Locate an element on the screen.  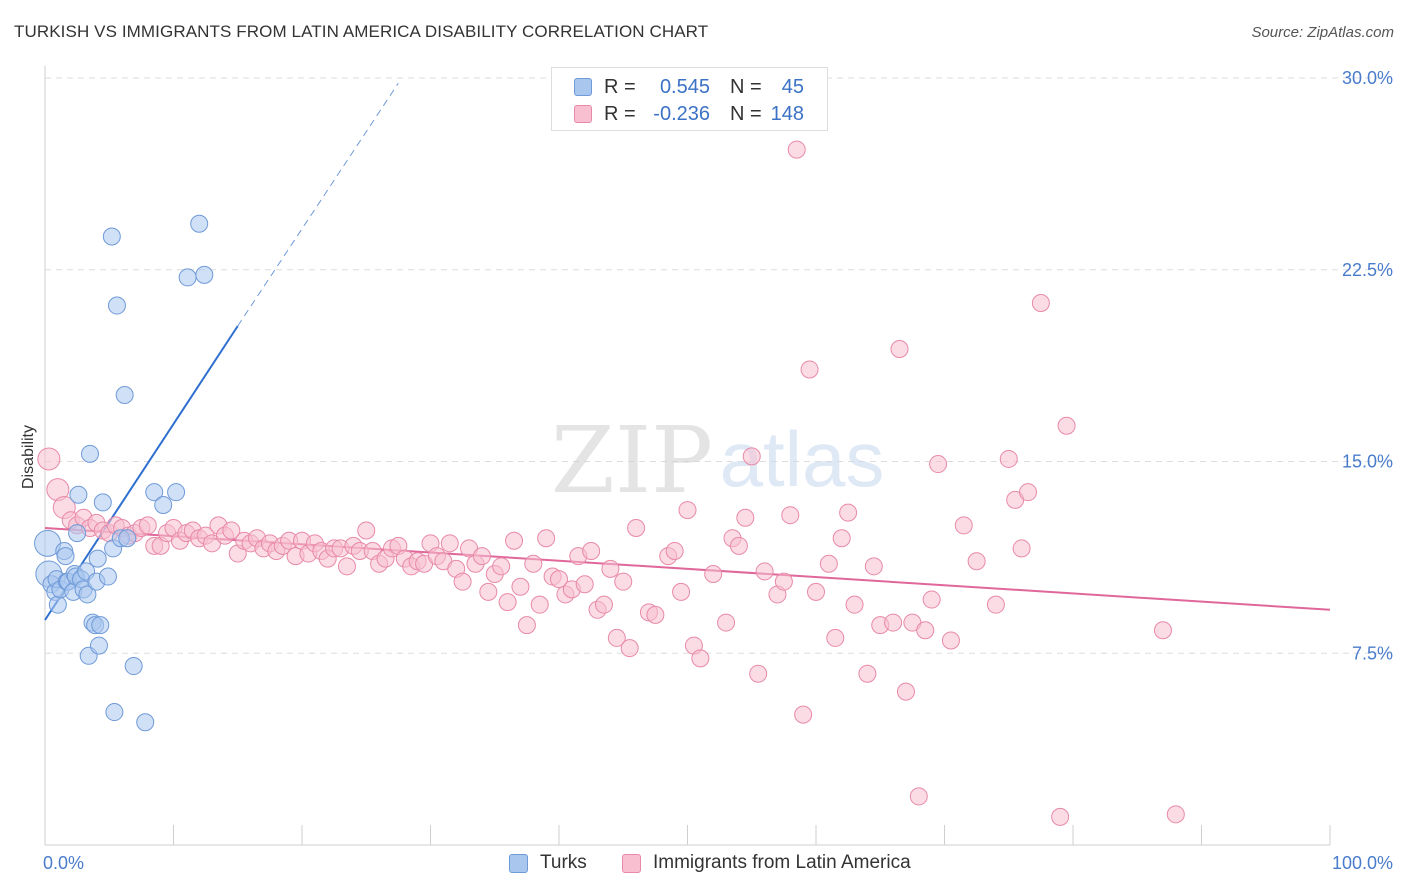
series-legend: Turks Immigrants from Latin America is located at coordinates (703, 865).